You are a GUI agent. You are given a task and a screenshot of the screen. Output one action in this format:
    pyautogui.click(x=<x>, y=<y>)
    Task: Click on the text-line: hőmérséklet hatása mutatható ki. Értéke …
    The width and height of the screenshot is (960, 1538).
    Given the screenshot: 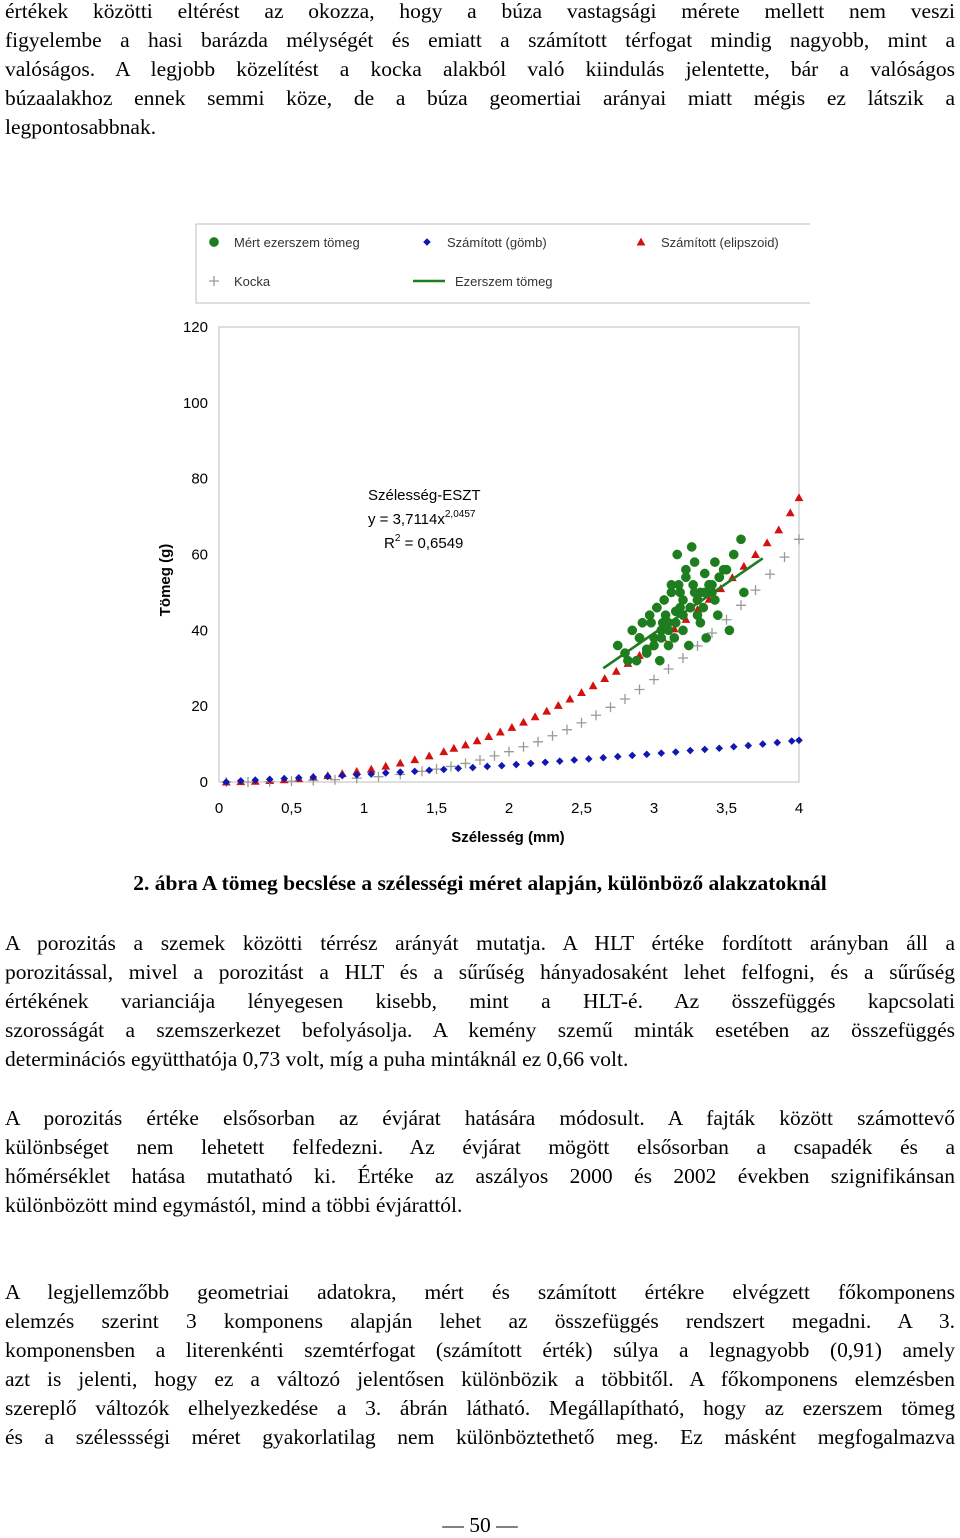 What is the action you would take?
    pyautogui.click(x=480, y=1176)
    